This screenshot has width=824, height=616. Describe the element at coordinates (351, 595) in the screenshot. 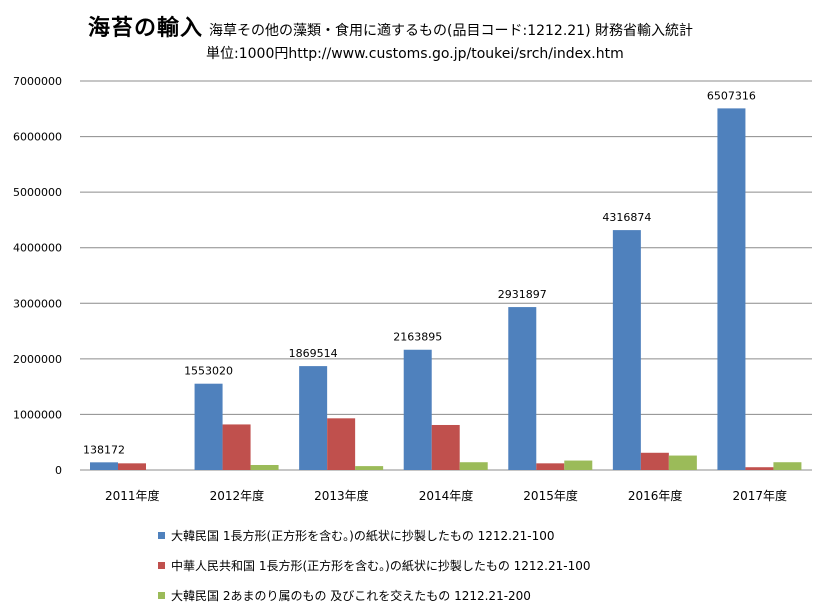

I see `legend-label-2: 大韓民国 2あまのり属のもの 及びこれを交えたもの 1212.21-200` at that location.